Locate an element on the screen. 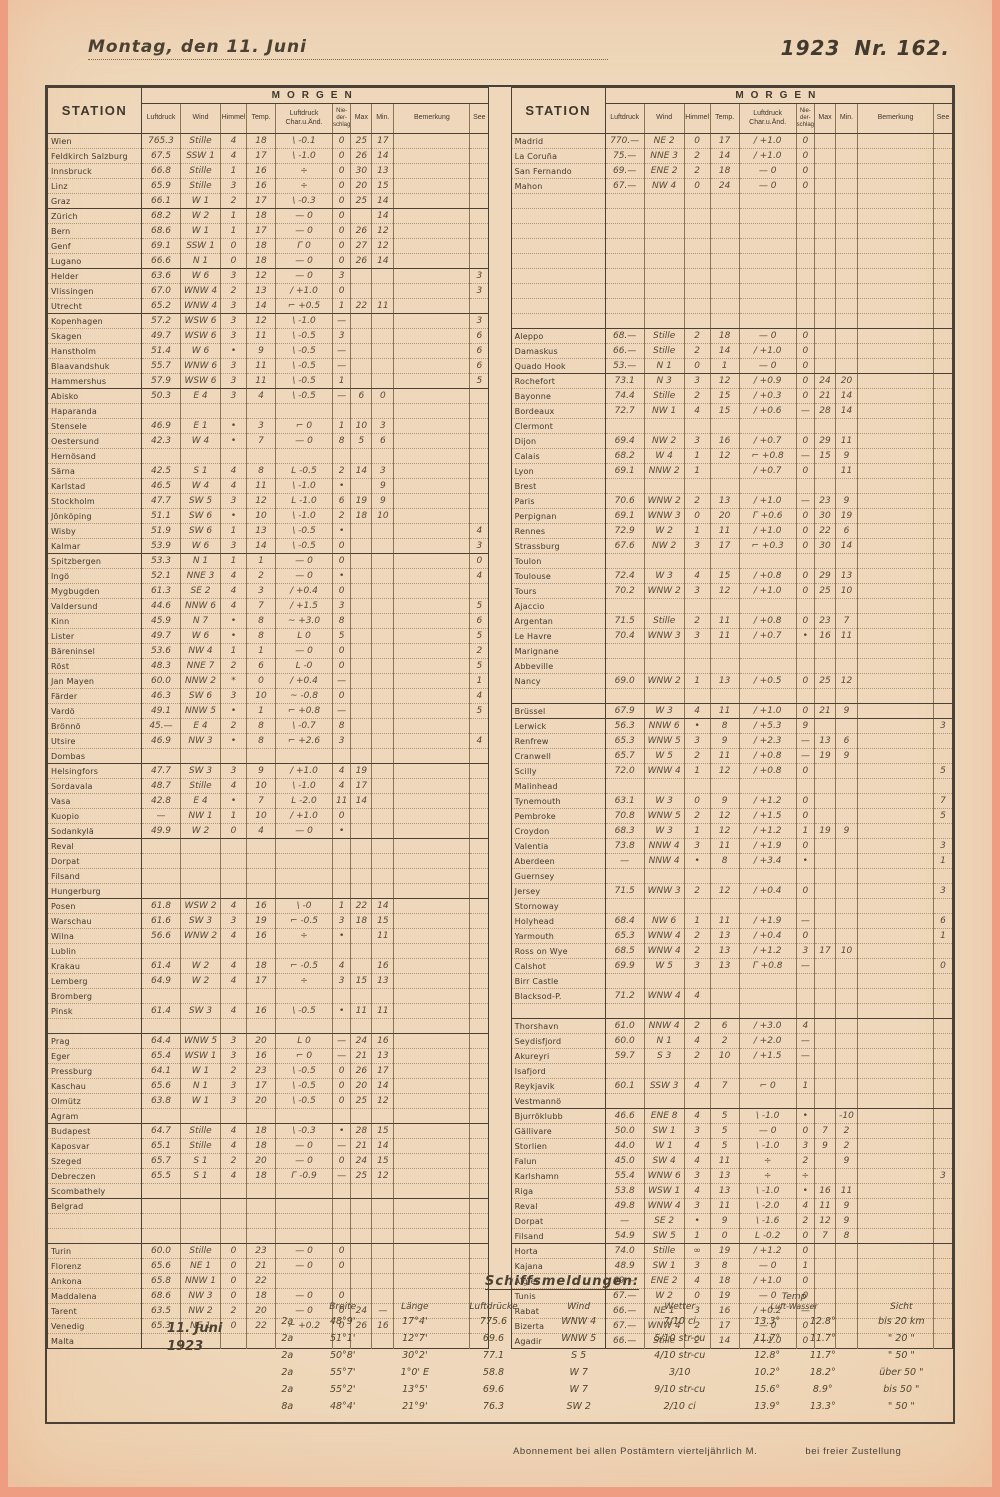  value-cell: 65.6 is located at coordinates (161, 1266).